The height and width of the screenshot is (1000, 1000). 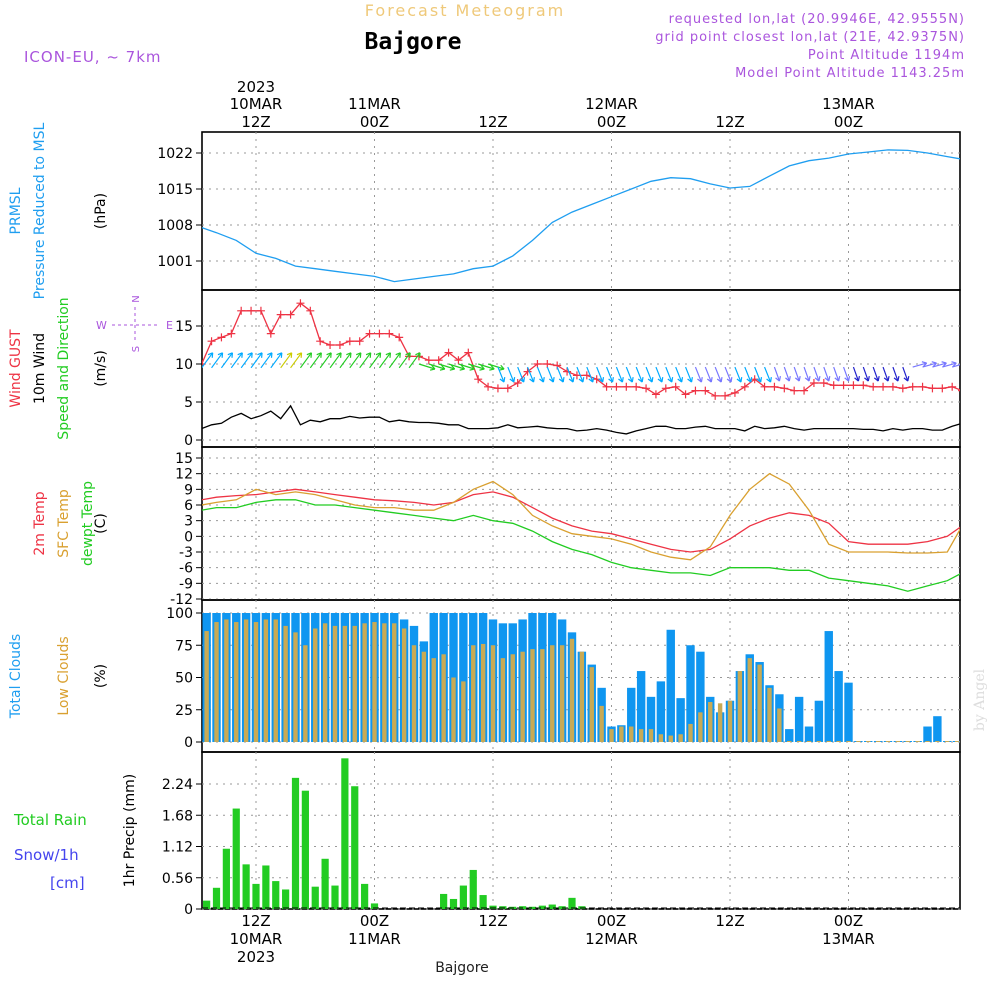 What do you see at coordinates (480, 676) in the screenshot?
I see `panel-clouds: 0 25 50 75 100 Total Clouds Low Clouds (%)` at bounding box center [480, 676].